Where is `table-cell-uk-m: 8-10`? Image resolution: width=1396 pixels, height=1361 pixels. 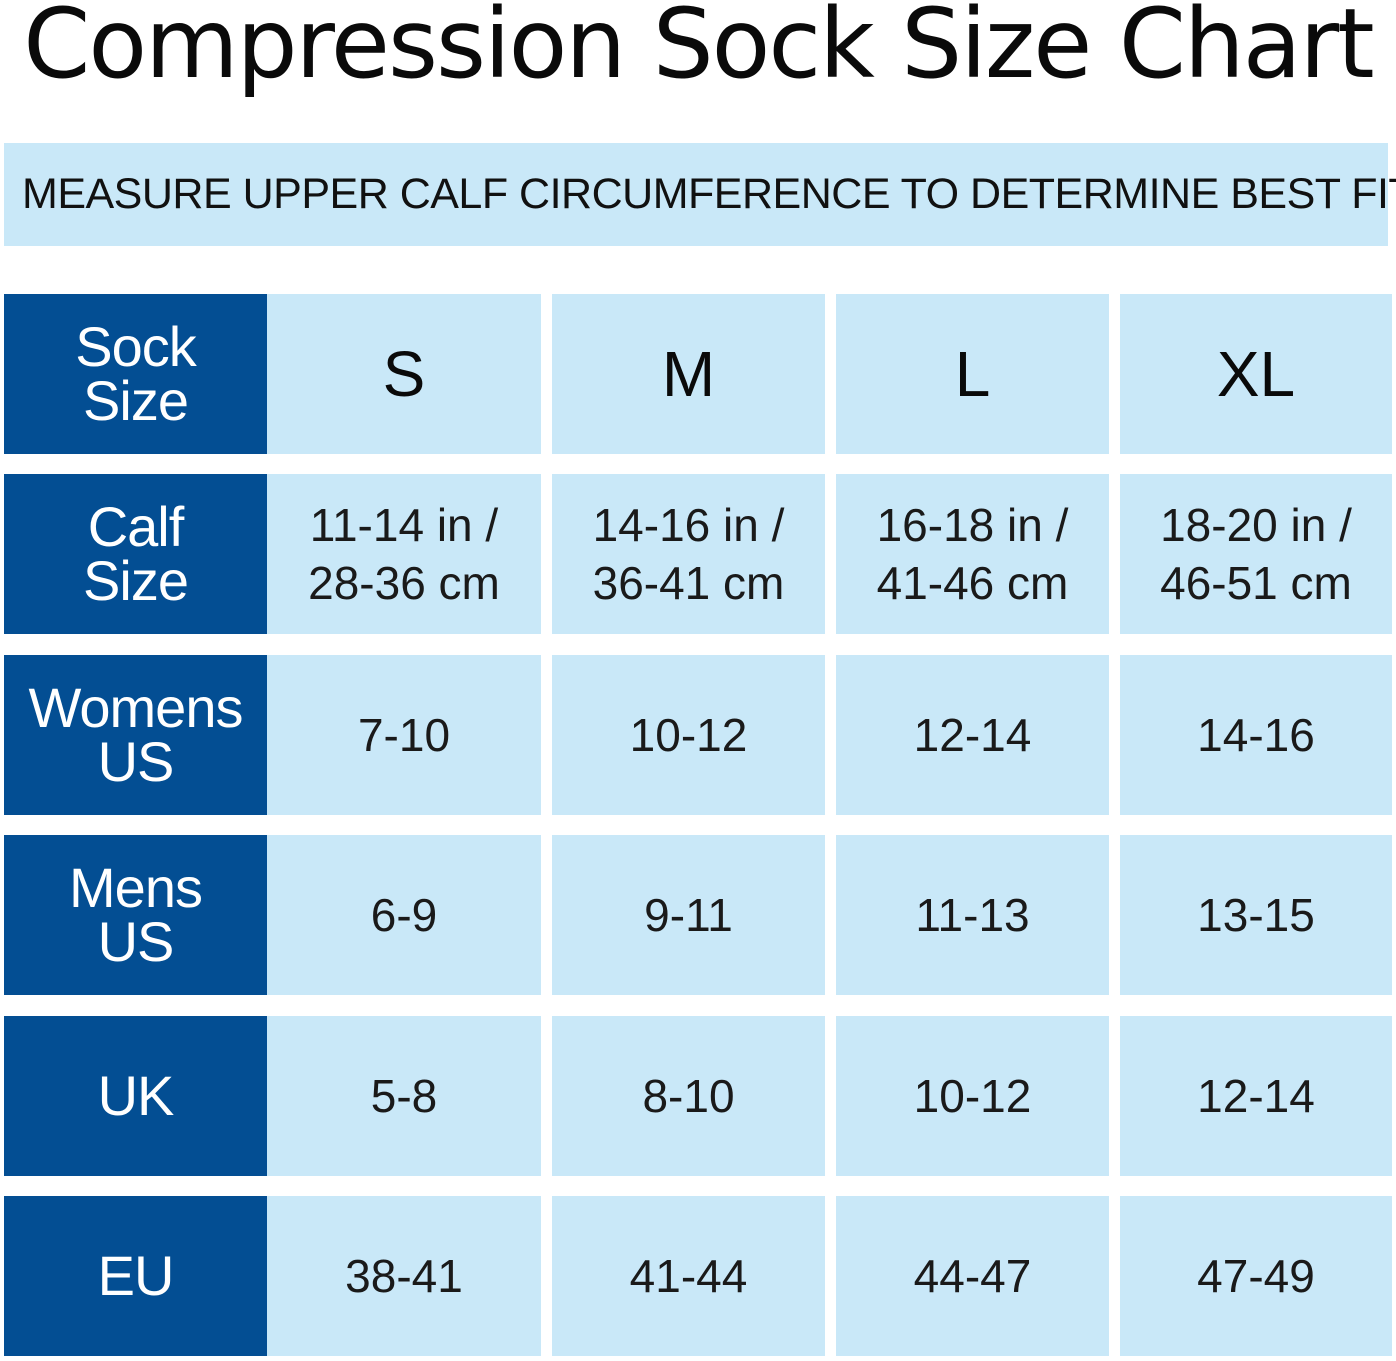 table-cell-uk-m: 8-10 is located at coordinates (688, 1096).